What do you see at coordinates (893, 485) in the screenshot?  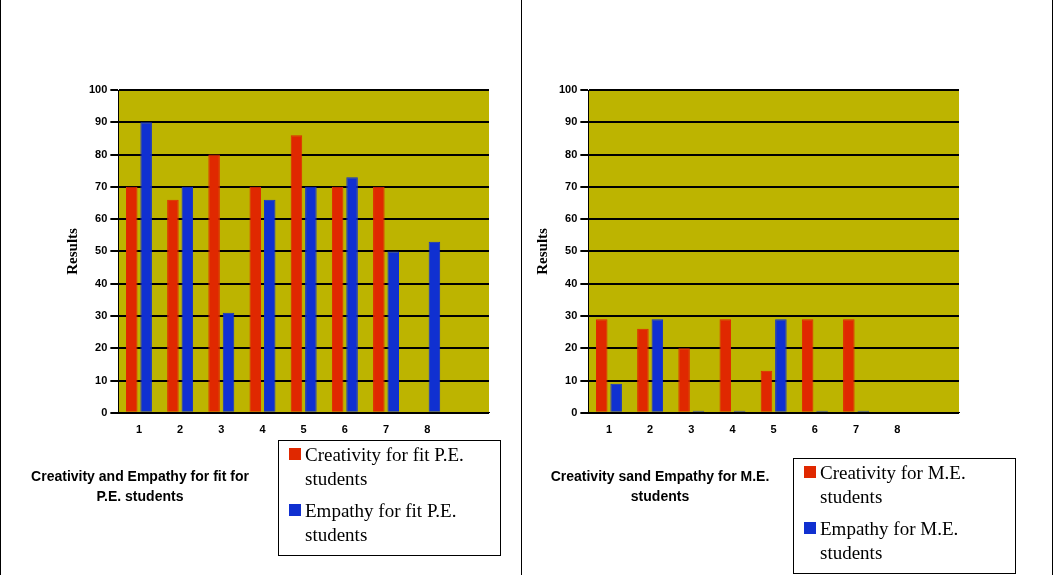 I see `legend-label: Creativity for M.E. students` at bounding box center [893, 485].